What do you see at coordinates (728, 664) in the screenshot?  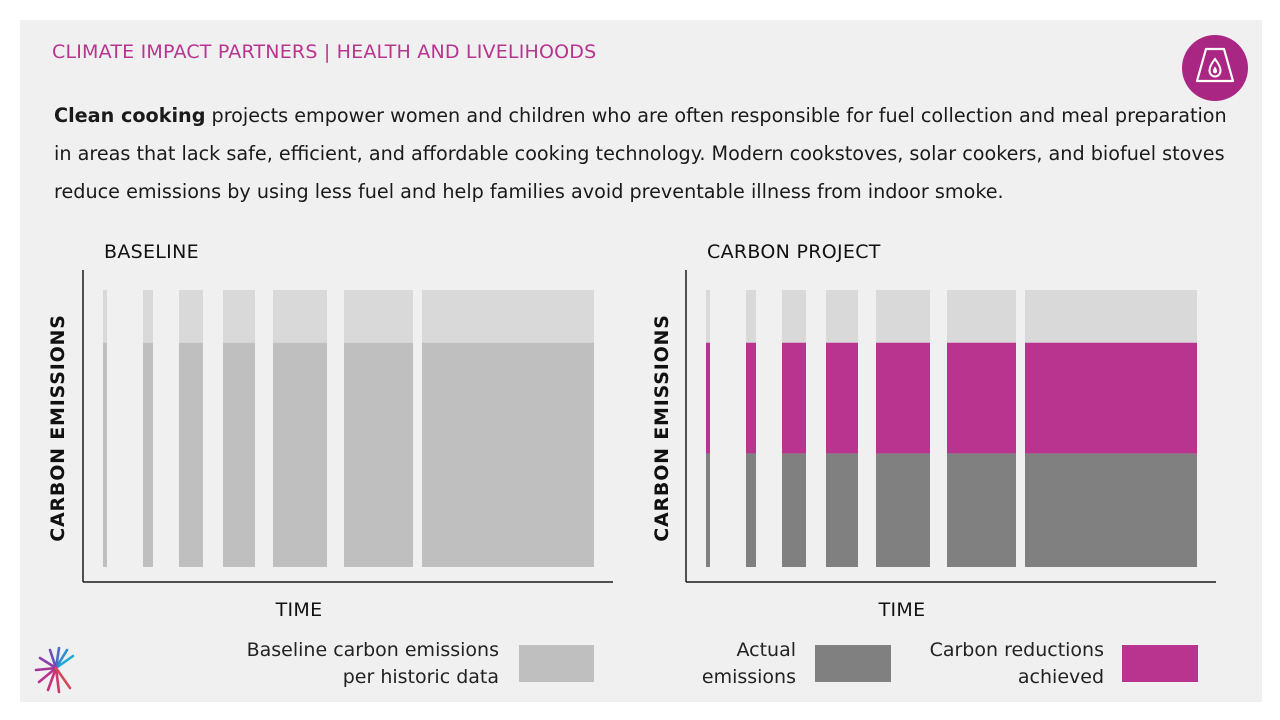 I see `legend-actual-label: Actual emissions` at bounding box center [728, 664].